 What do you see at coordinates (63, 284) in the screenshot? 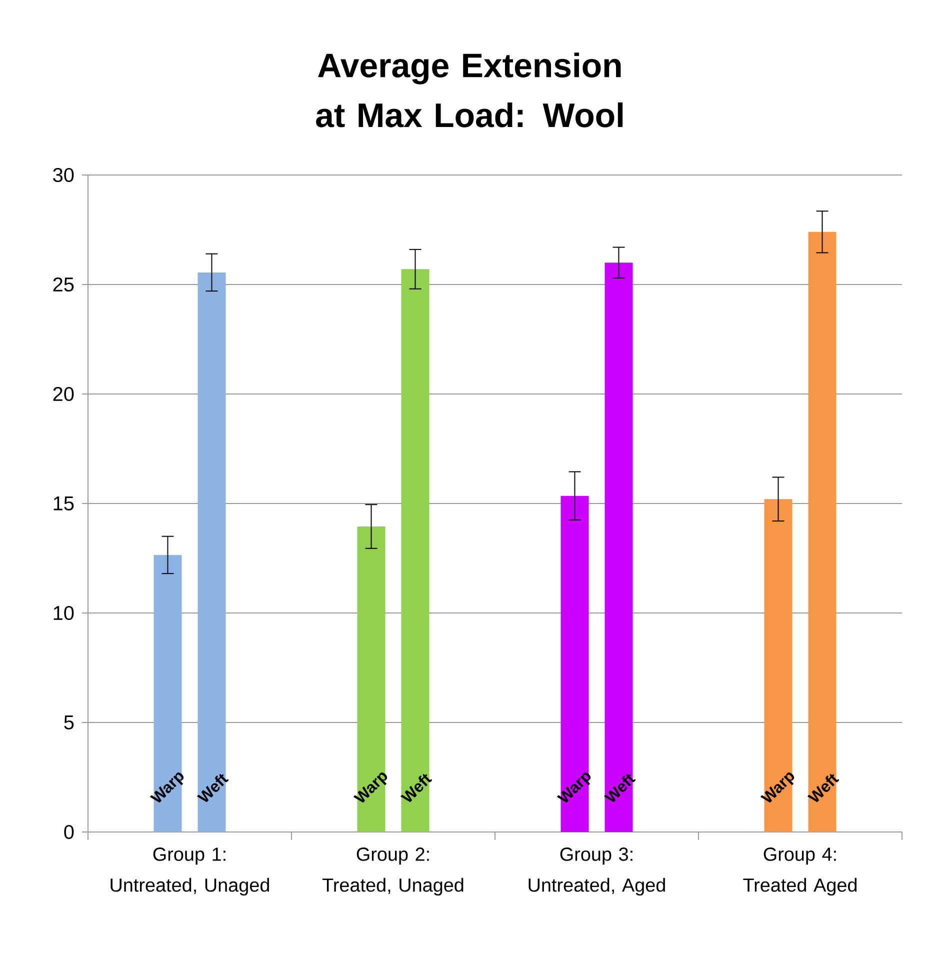
I see `y-tick-label: 25` at bounding box center [63, 284].